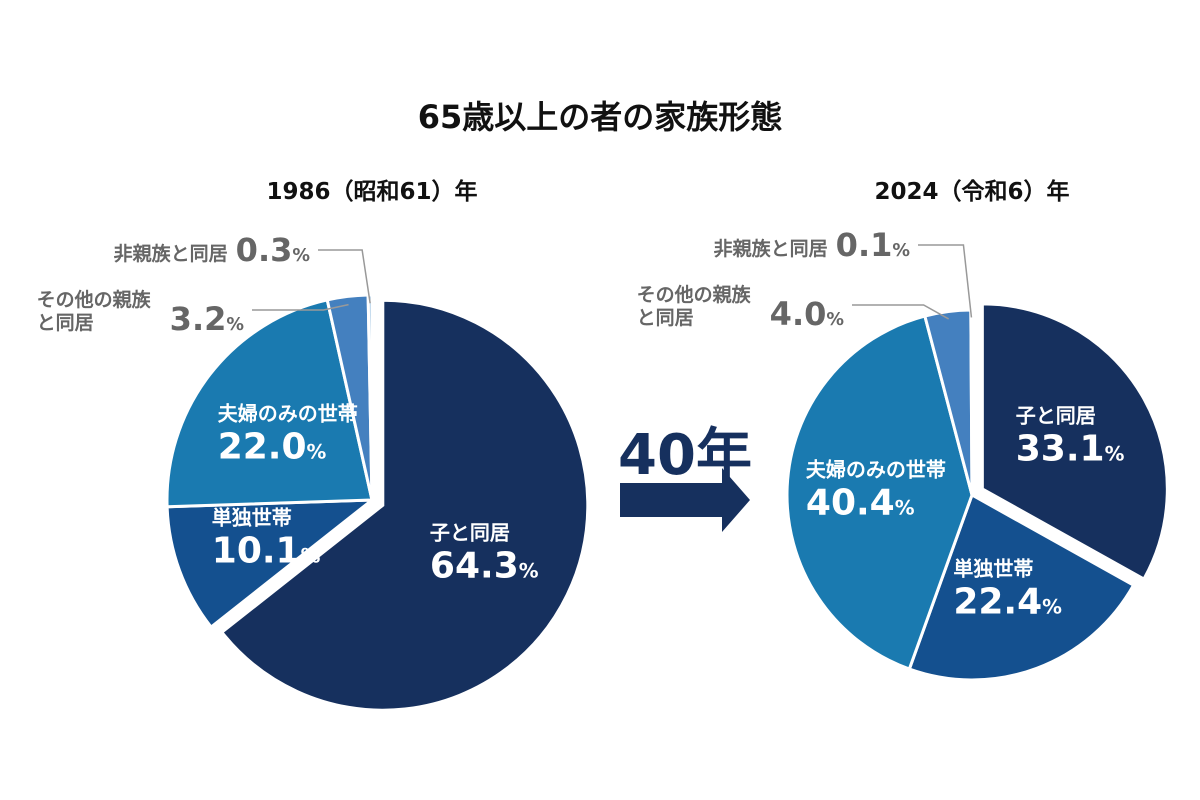 This screenshot has height=800, width=1200. I want to click on slice-label: 単独世帯 10.1%, so click(266, 538).